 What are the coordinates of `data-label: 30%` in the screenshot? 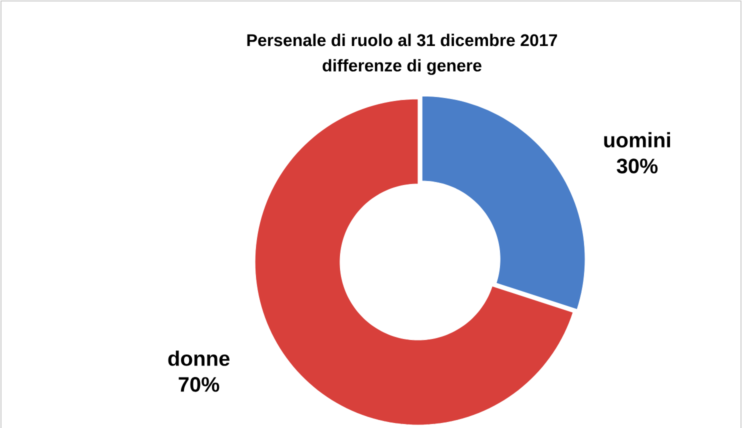 It's located at (637, 166).